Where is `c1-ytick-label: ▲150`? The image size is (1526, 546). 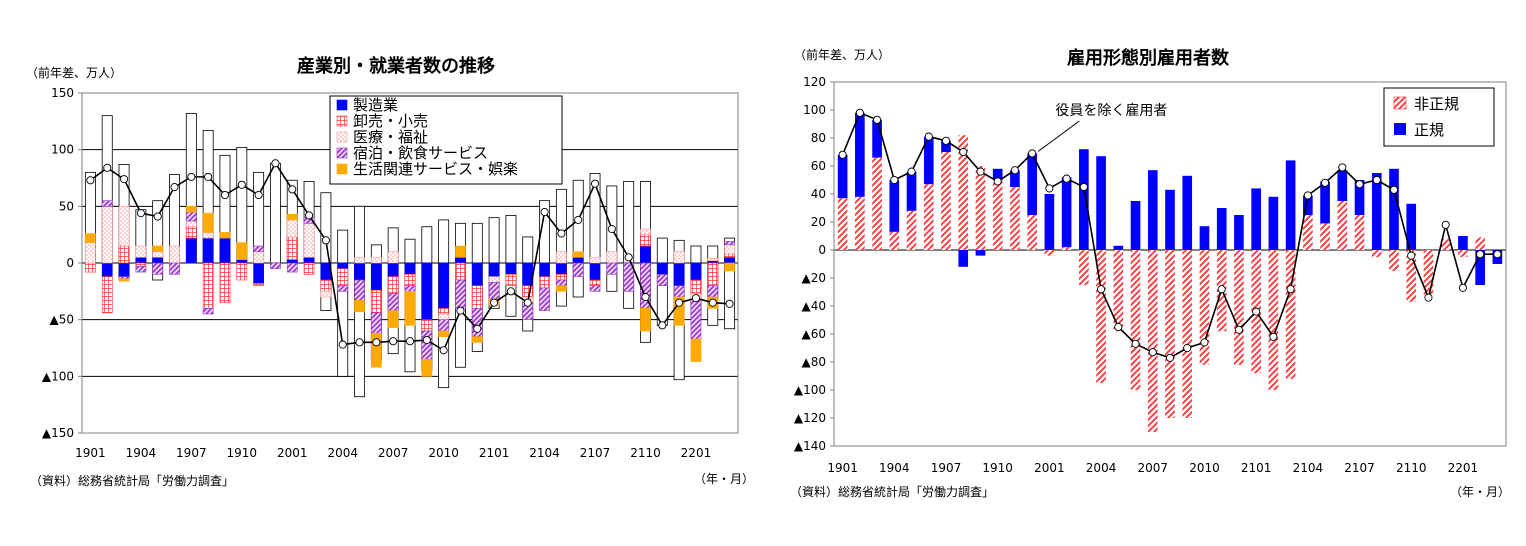
c1-ytick-label: ▲150 is located at coordinates (58, 433).